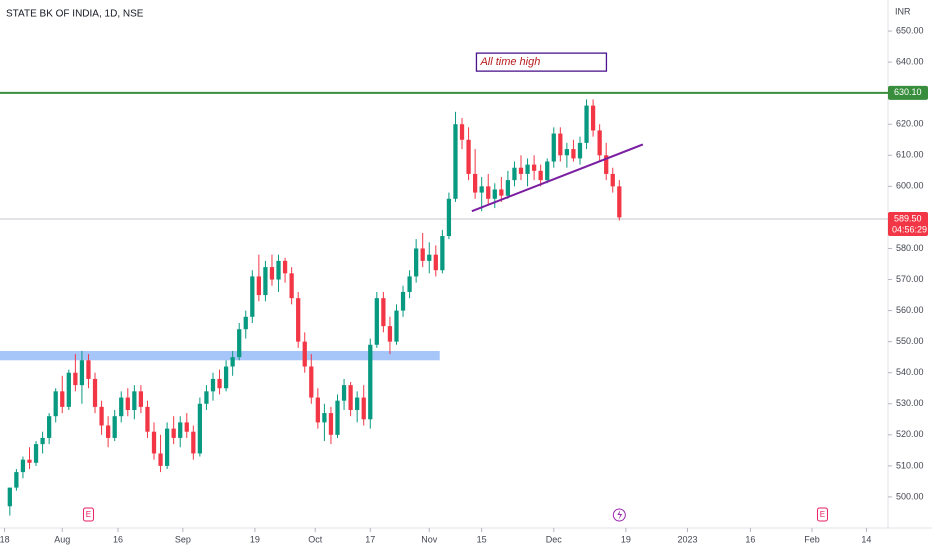 This screenshot has width=932, height=550. What do you see at coordinates (62, 539) in the screenshot?
I see `x-tick-label: Aug` at bounding box center [62, 539].